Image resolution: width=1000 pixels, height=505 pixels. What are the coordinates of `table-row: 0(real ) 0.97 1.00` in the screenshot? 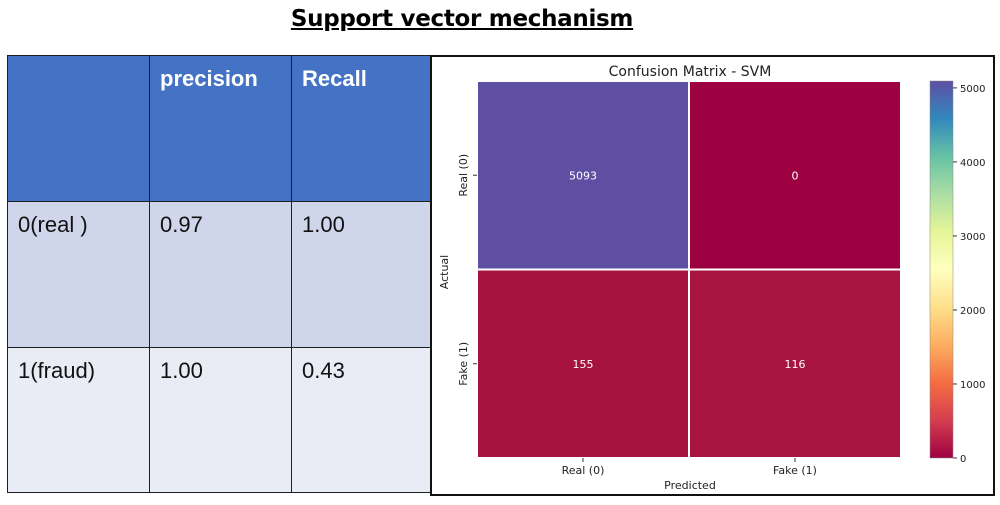 It's located at (220, 274).